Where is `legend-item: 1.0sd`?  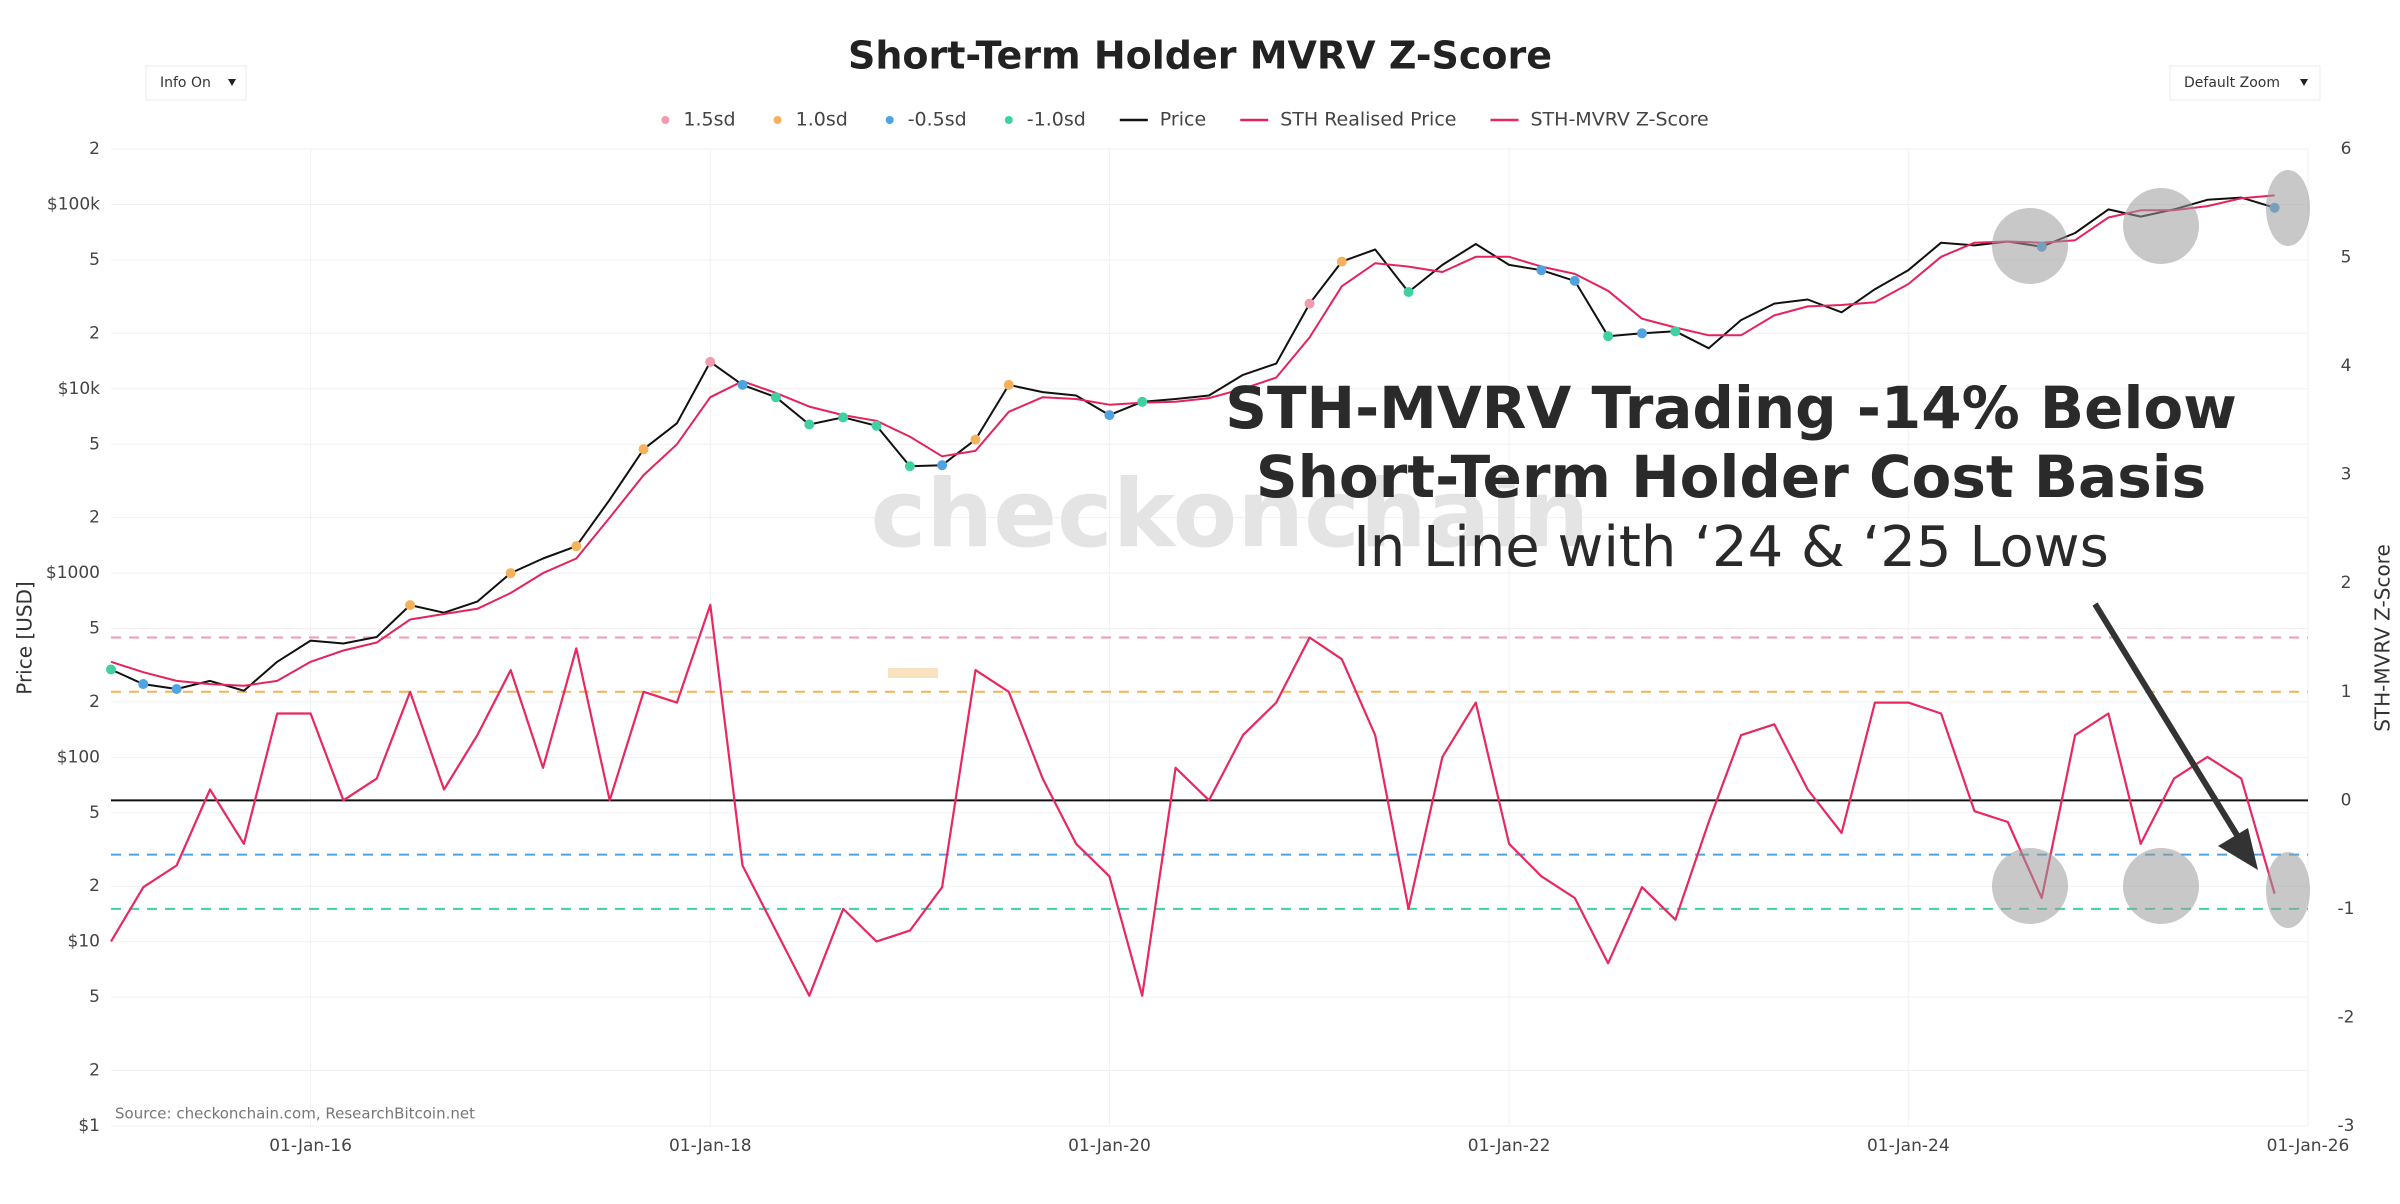
legend-item: 1.0sd is located at coordinates (810, 120).